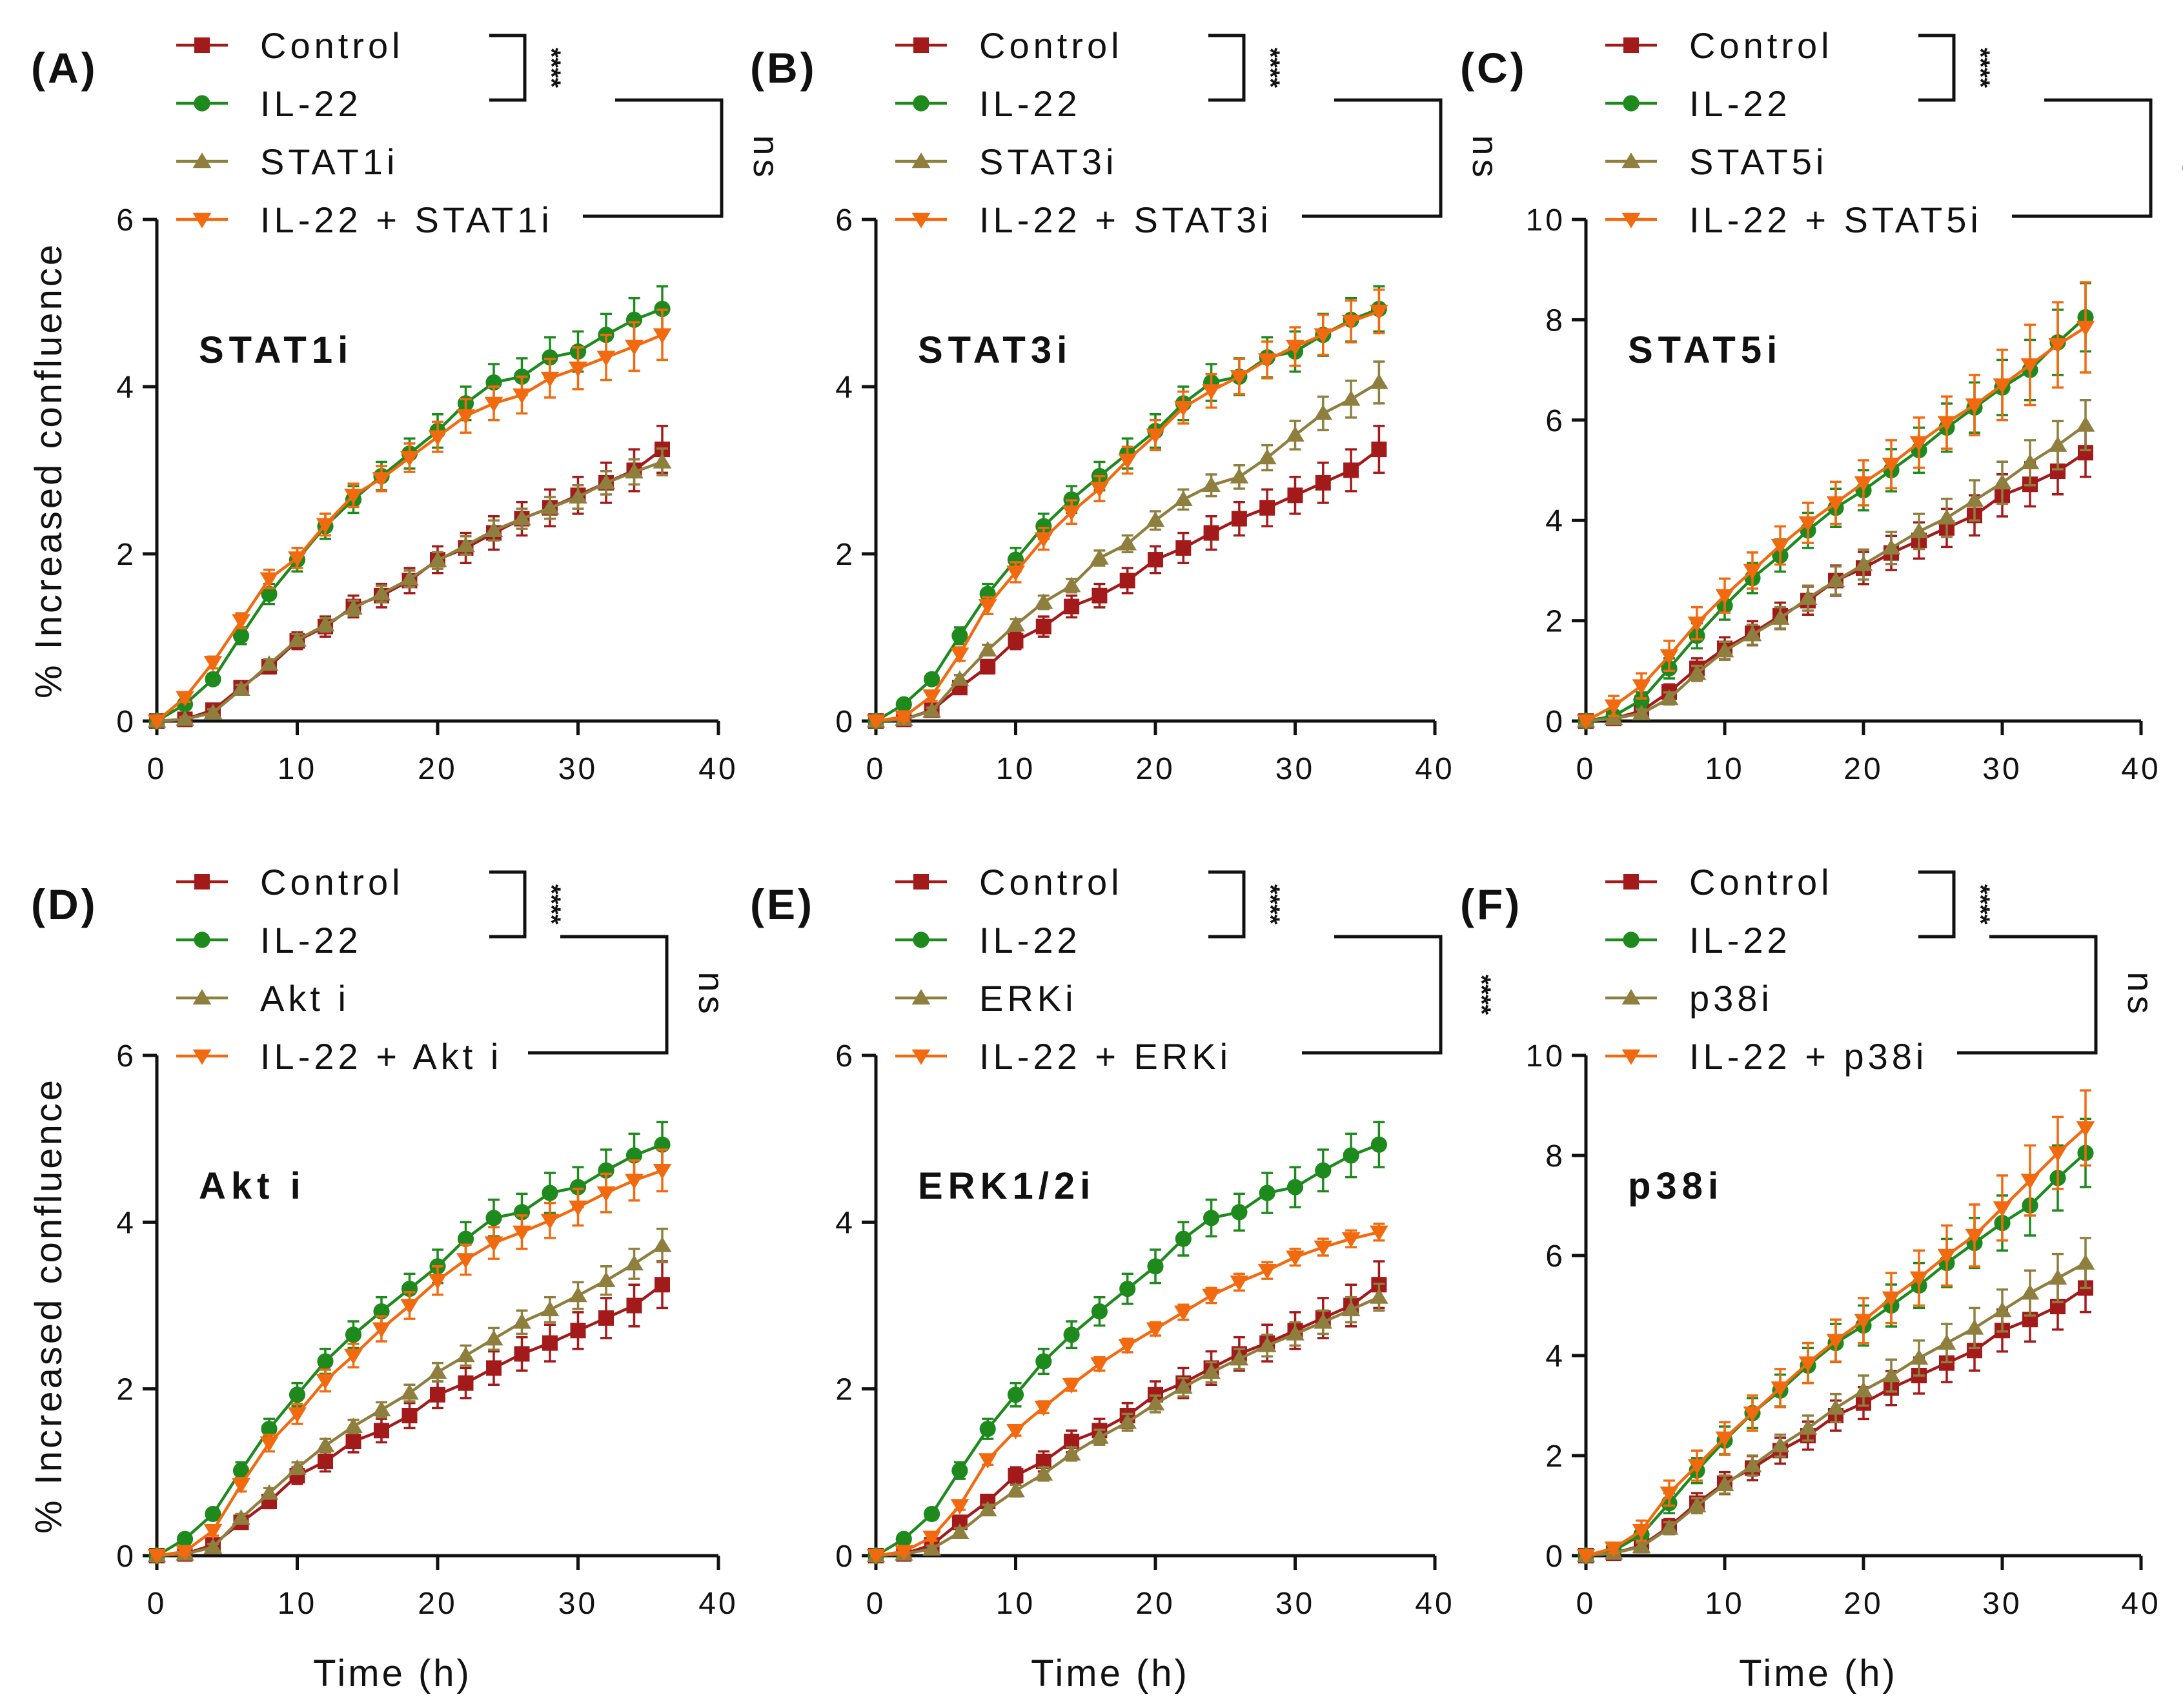 This screenshot has width=2183, height=1708. Describe the element at coordinates (407, 219) in the screenshot. I see `legend-label: IL-22 + STAT1i` at that location.